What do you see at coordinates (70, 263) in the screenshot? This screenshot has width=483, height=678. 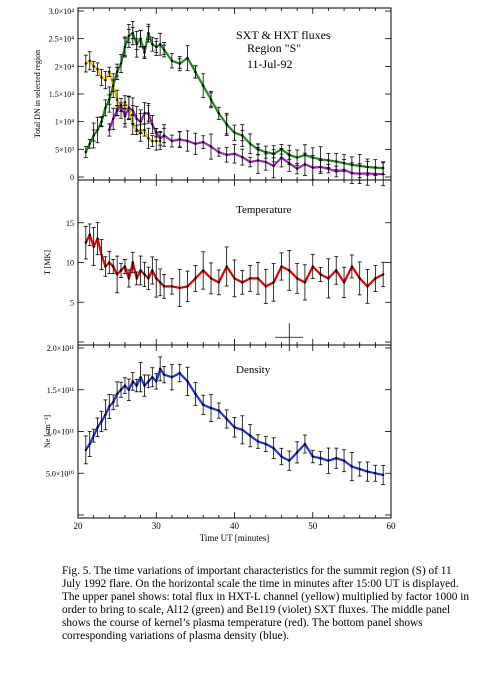 I see `y-tick-label: 10` at bounding box center [70, 263].